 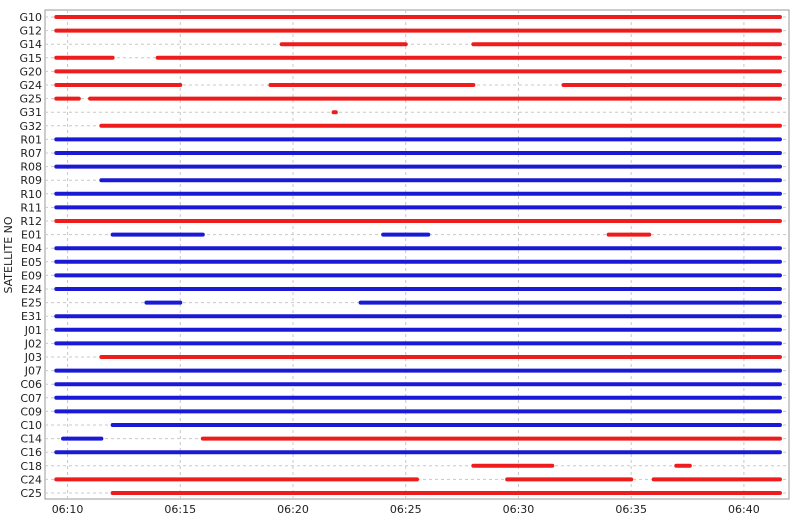 I want to click on satellite-label: G32, so click(x=30, y=126).